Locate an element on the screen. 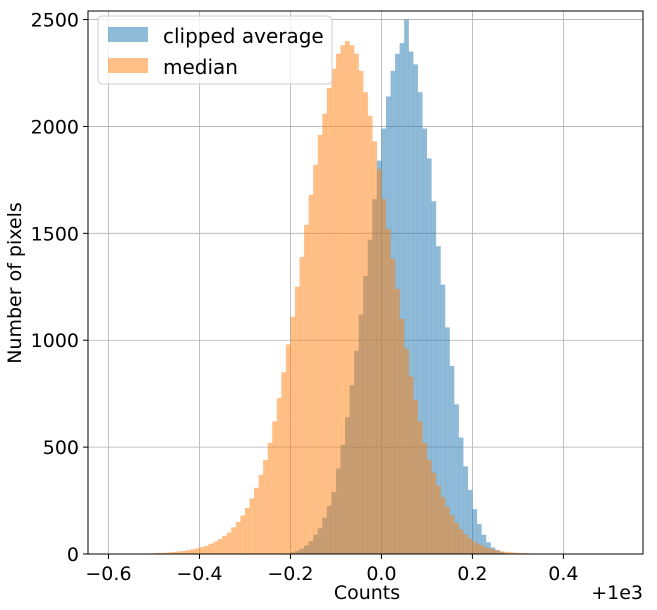 This screenshot has width=657, height=610. legend-label-clipped-average: clipped average is located at coordinates (243, 36).